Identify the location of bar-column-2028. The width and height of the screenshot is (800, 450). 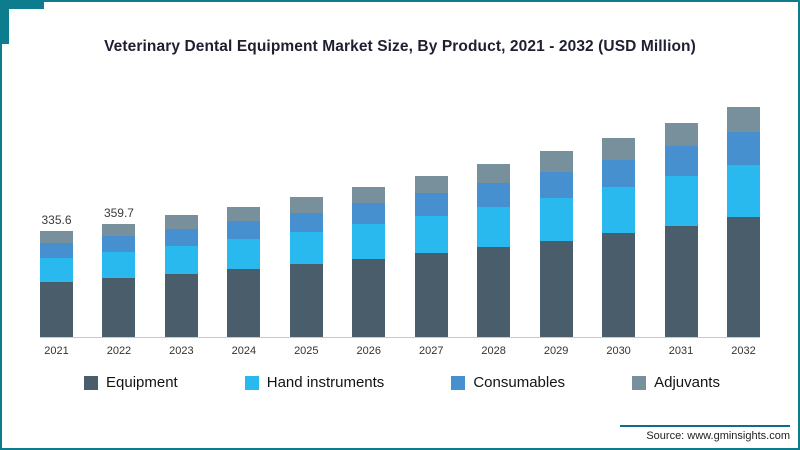
(494, 241).